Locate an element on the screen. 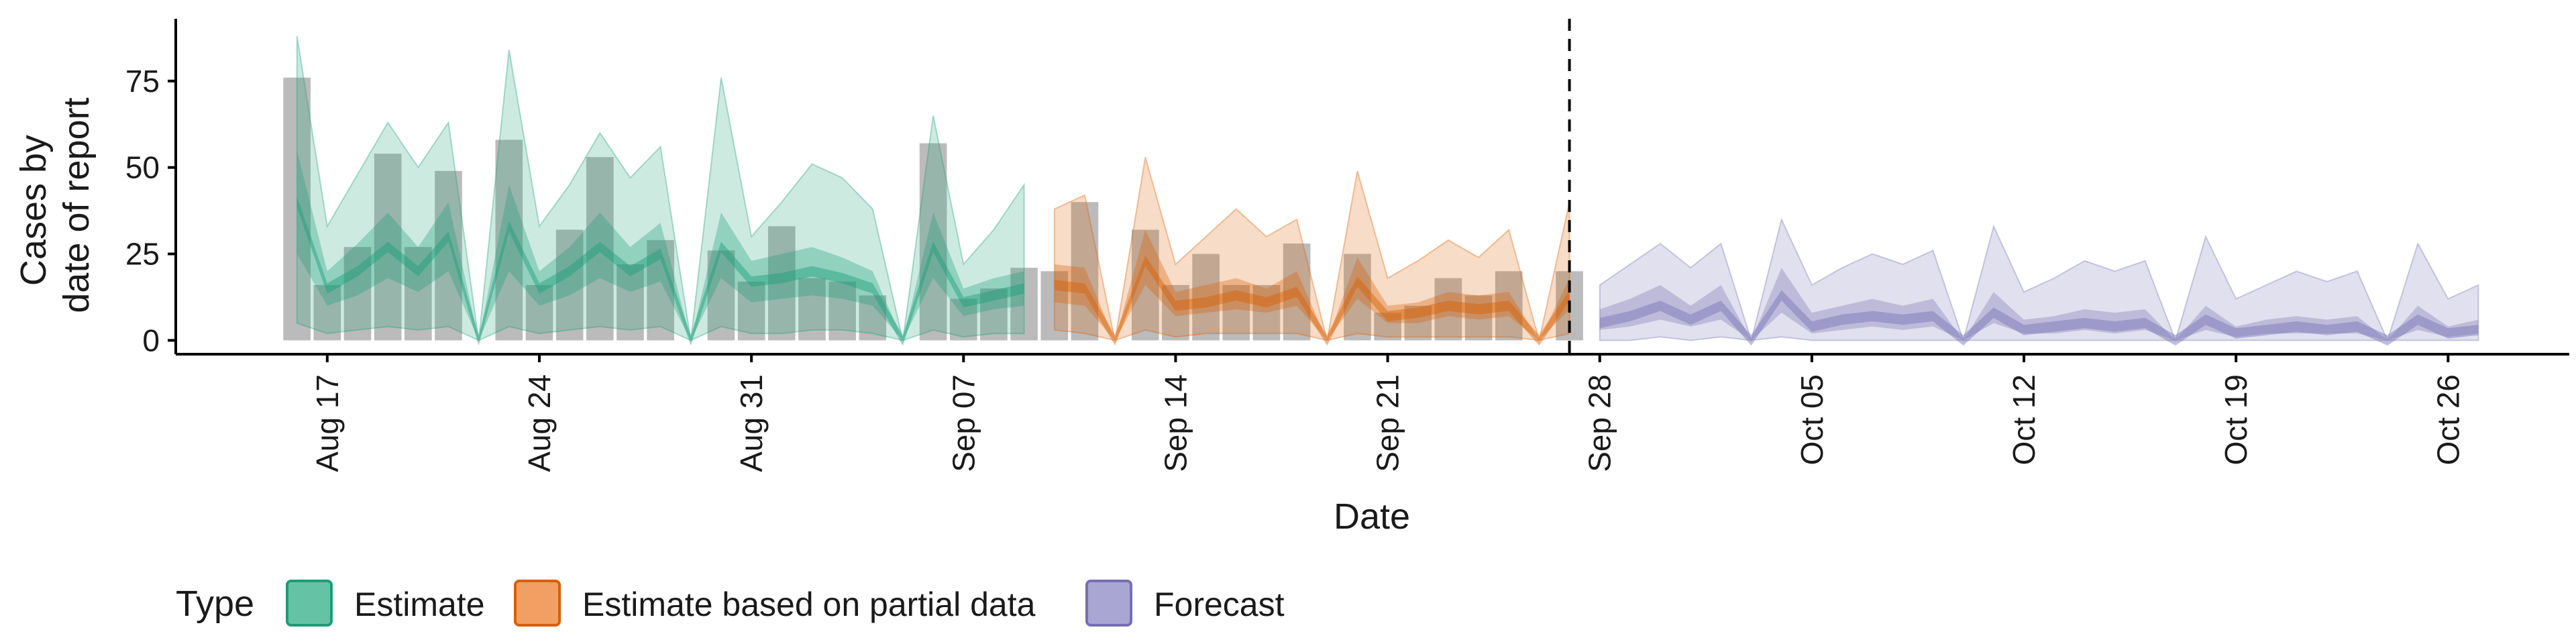 The width and height of the screenshot is (2576, 644). estimate-inner-band is located at coordinates (660, 245).